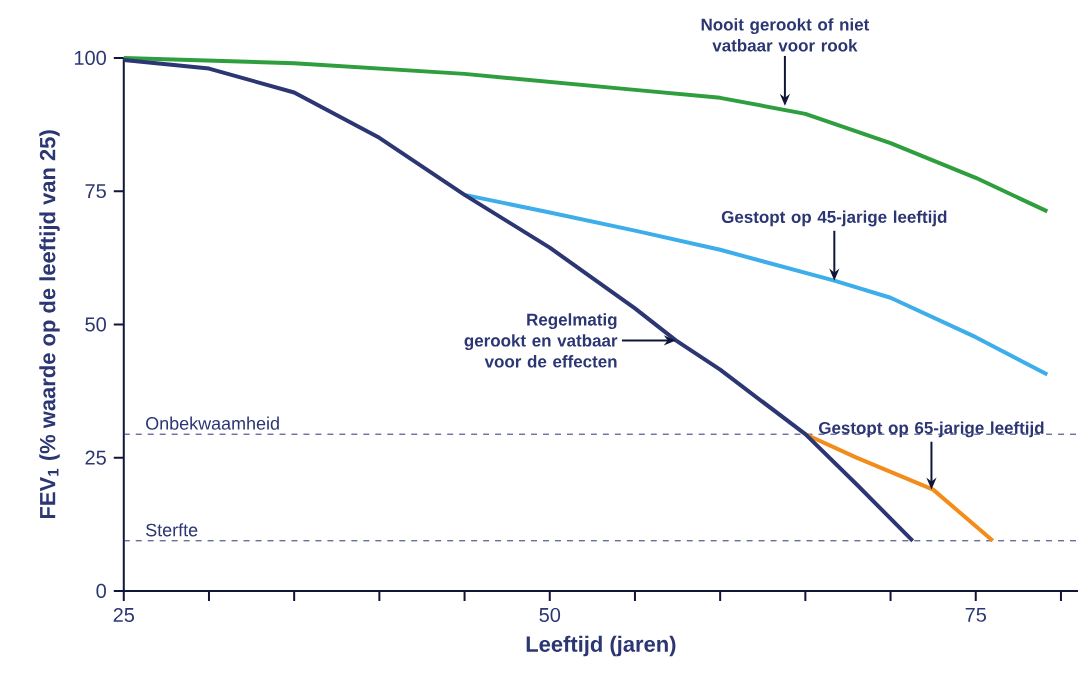 This screenshot has height=685, width=1082. What do you see at coordinates (550, 615) in the screenshot?
I see `x-tick-label: 50` at bounding box center [550, 615].